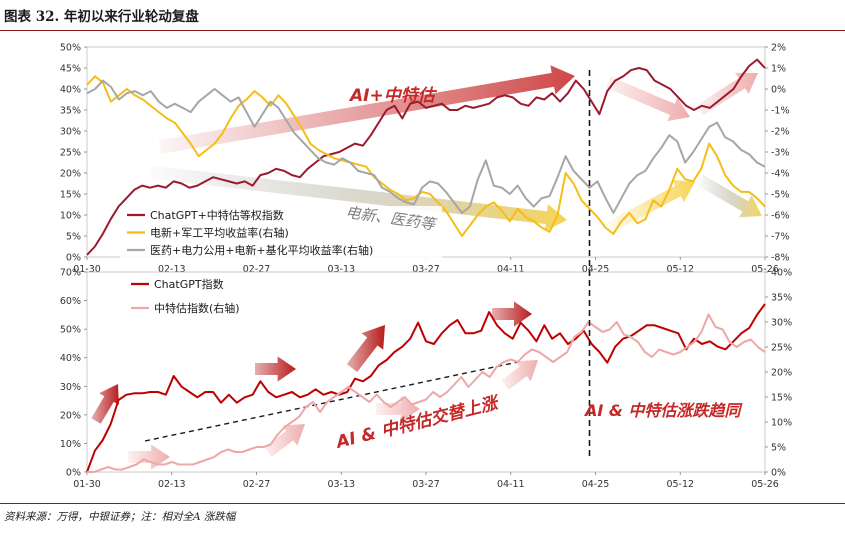  What do you see at coordinates (781, 323) in the screenshot?
I see `bottom-right-tick-label: 30%` at bounding box center [781, 323].